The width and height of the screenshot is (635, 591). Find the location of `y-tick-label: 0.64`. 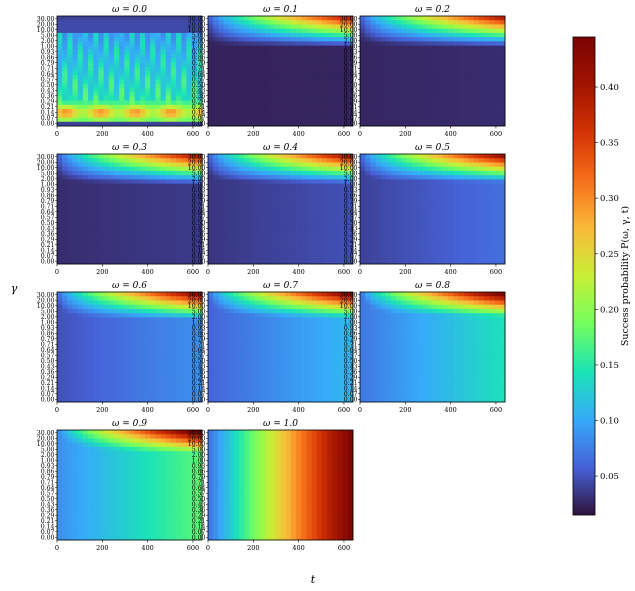

y-tick-label: 0.64 is located at coordinates (199, 74).